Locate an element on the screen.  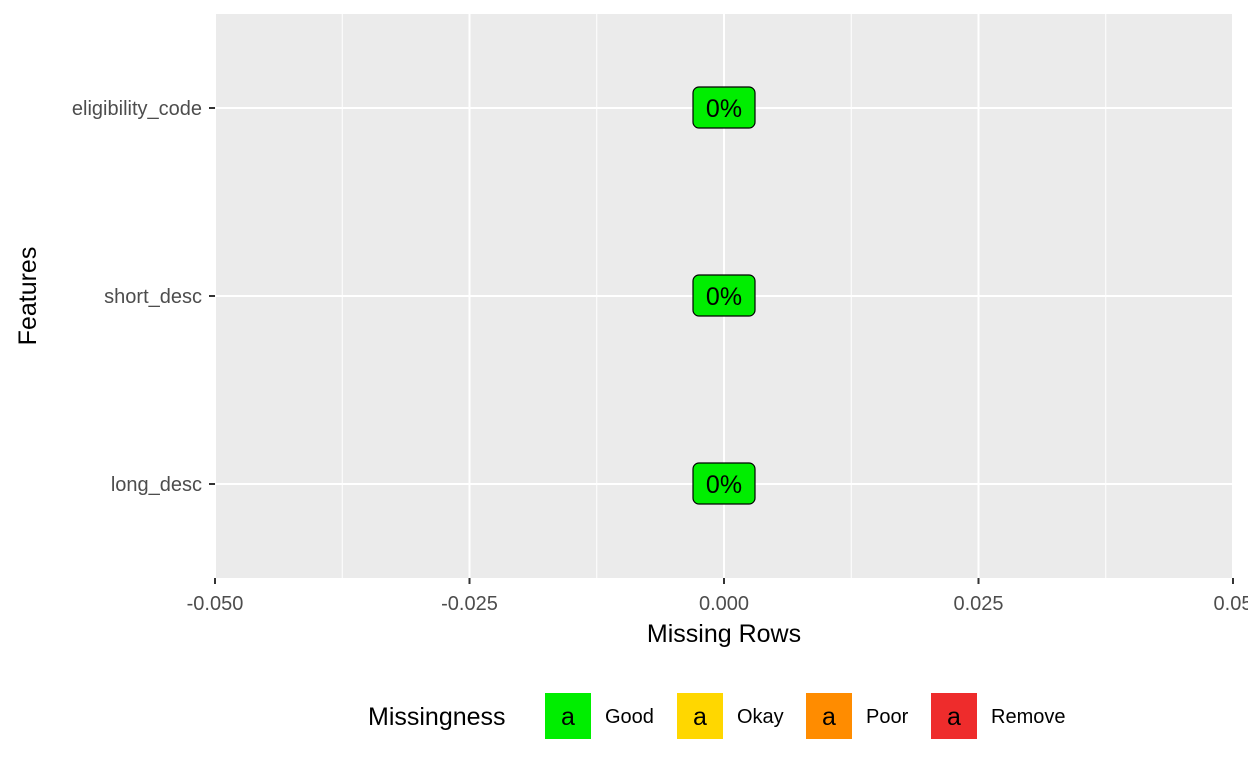
x-axis-title: Missing Rows is located at coordinates (724, 634).